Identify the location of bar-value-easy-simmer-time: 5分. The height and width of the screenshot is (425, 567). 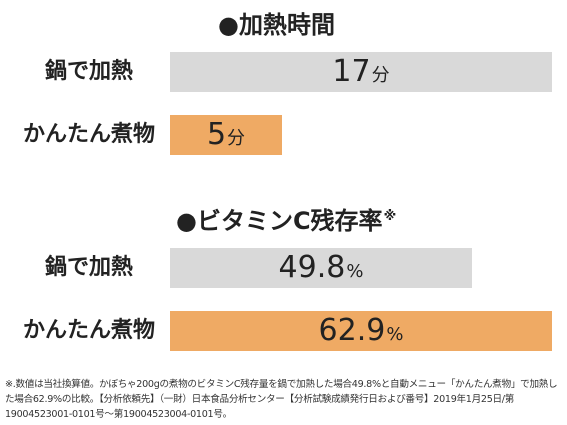
(226, 135).